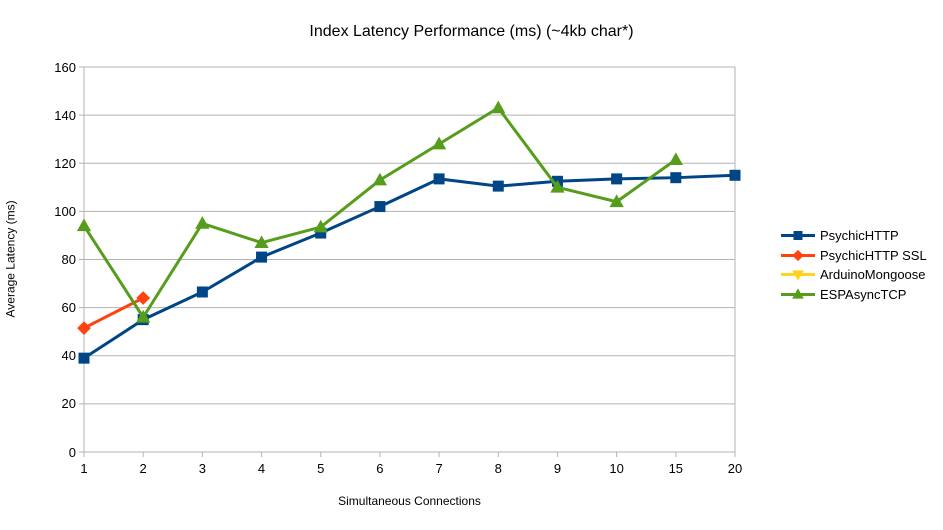 The width and height of the screenshot is (943, 530). I want to click on x-tick-label: 7, so click(439, 468).